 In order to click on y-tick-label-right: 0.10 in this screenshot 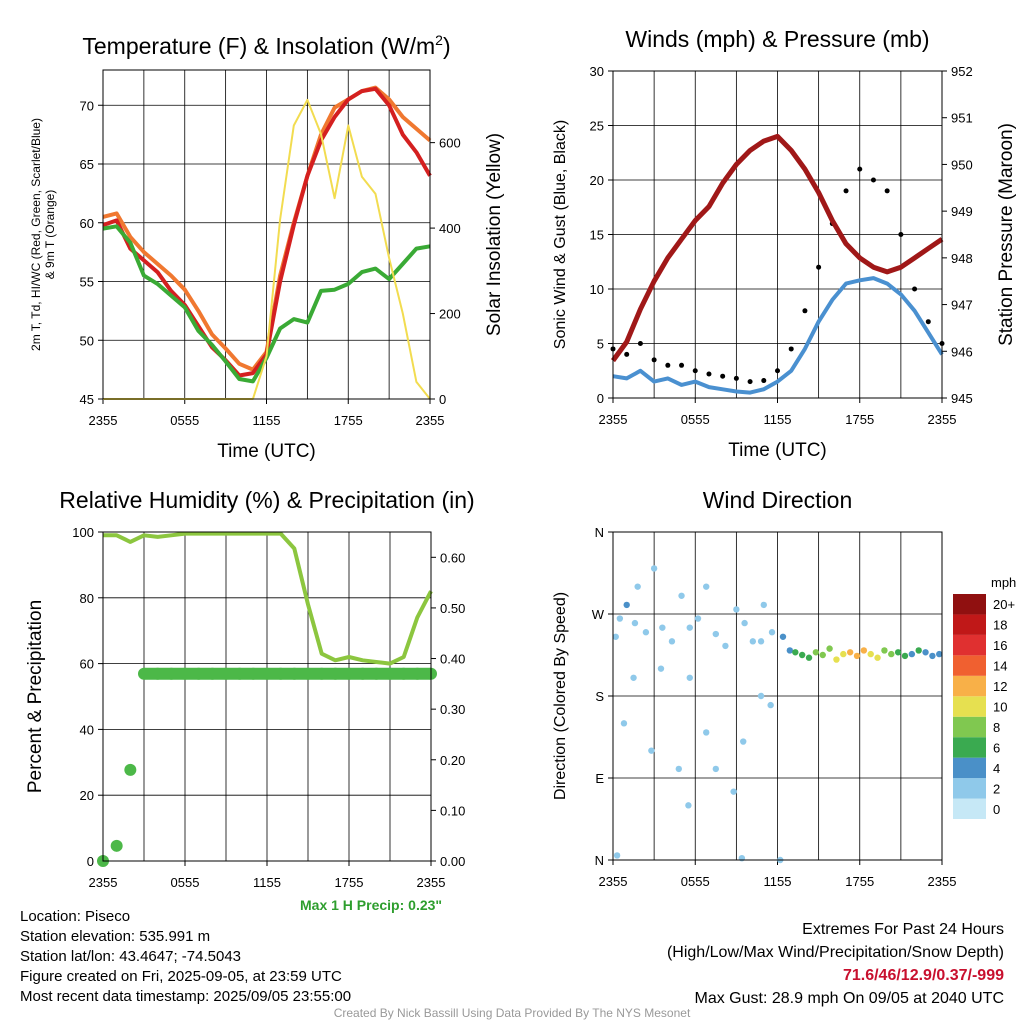, I will do `click(452, 810)`.